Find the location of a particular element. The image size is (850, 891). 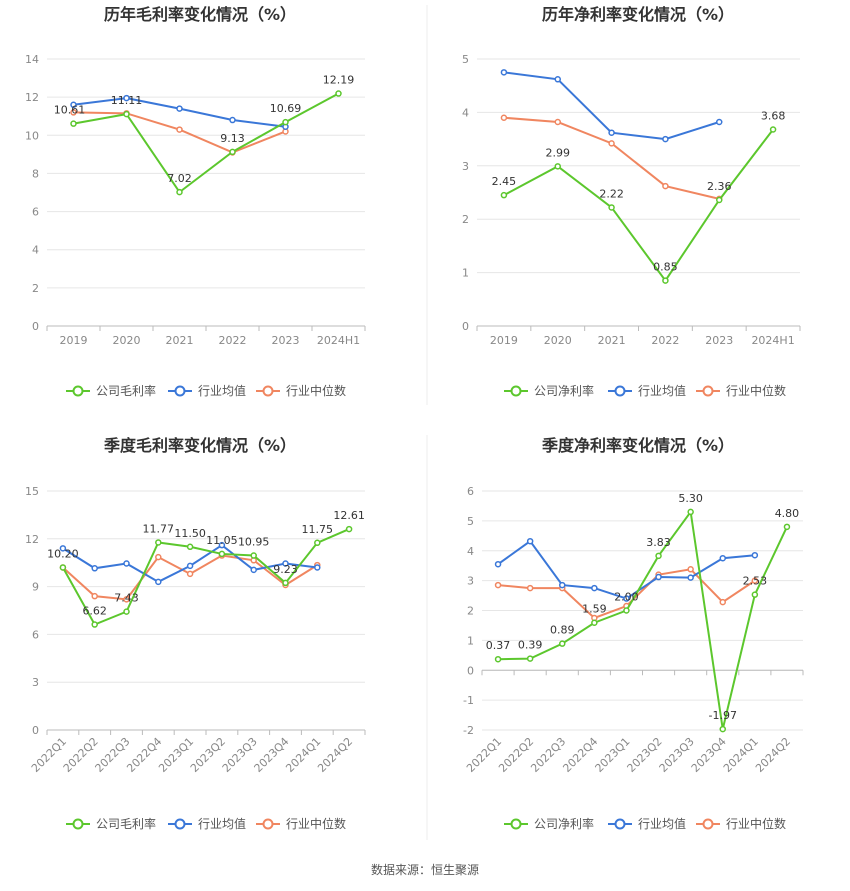

data-label: 2.22 is located at coordinates (611, 193).